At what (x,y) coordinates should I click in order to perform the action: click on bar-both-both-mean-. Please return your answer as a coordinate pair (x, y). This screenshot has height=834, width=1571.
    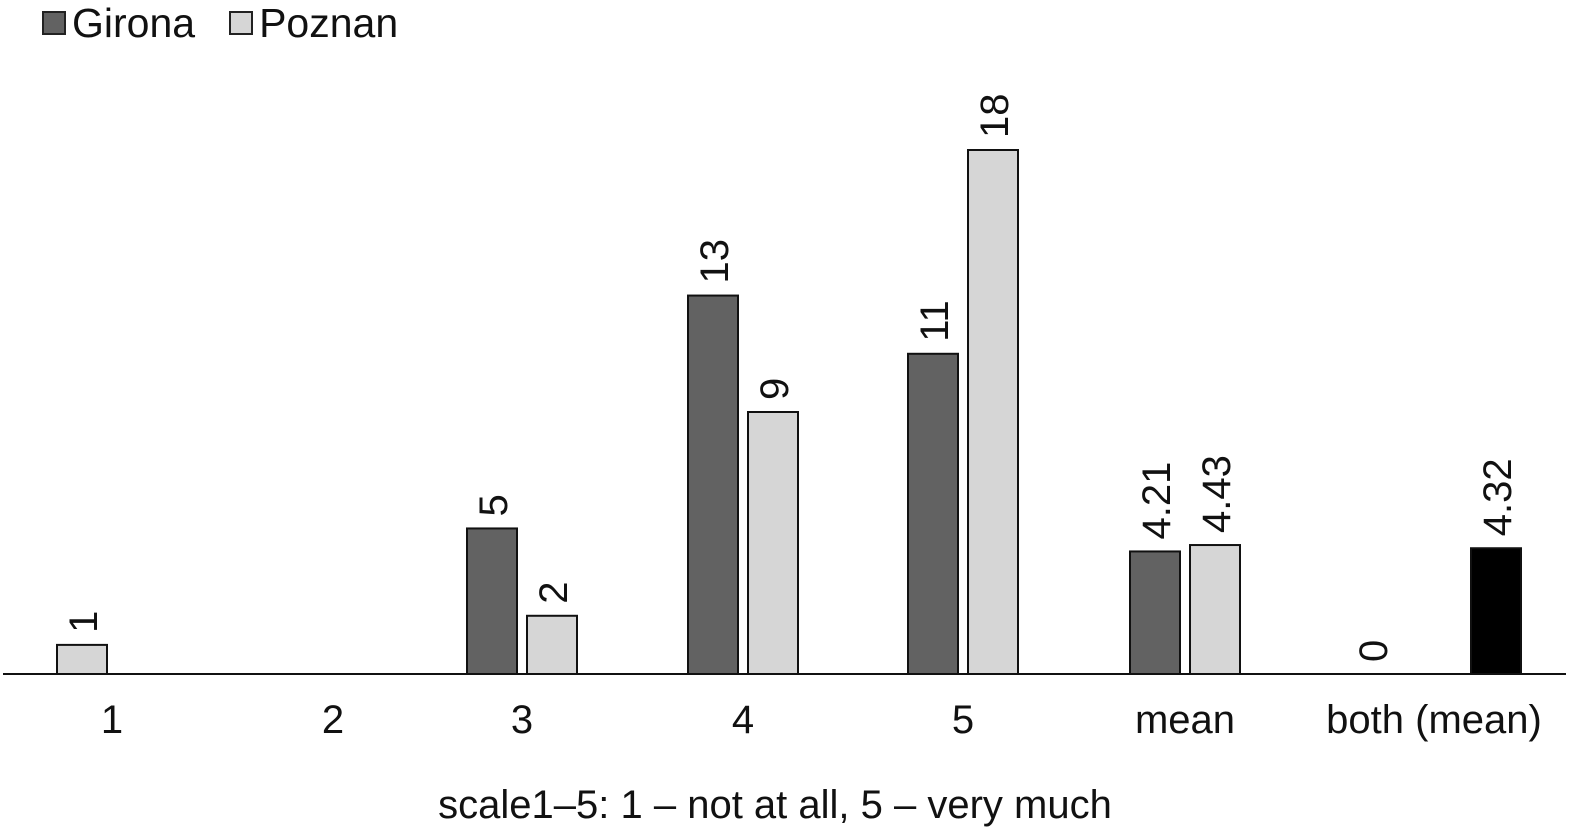
    Looking at the image, I should click on (1496, 611).